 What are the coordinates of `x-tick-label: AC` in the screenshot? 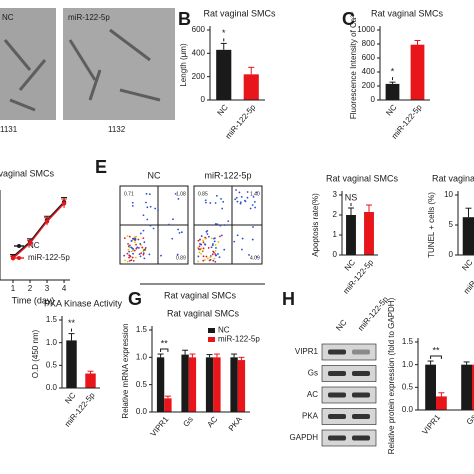 It's located at (212, 422).